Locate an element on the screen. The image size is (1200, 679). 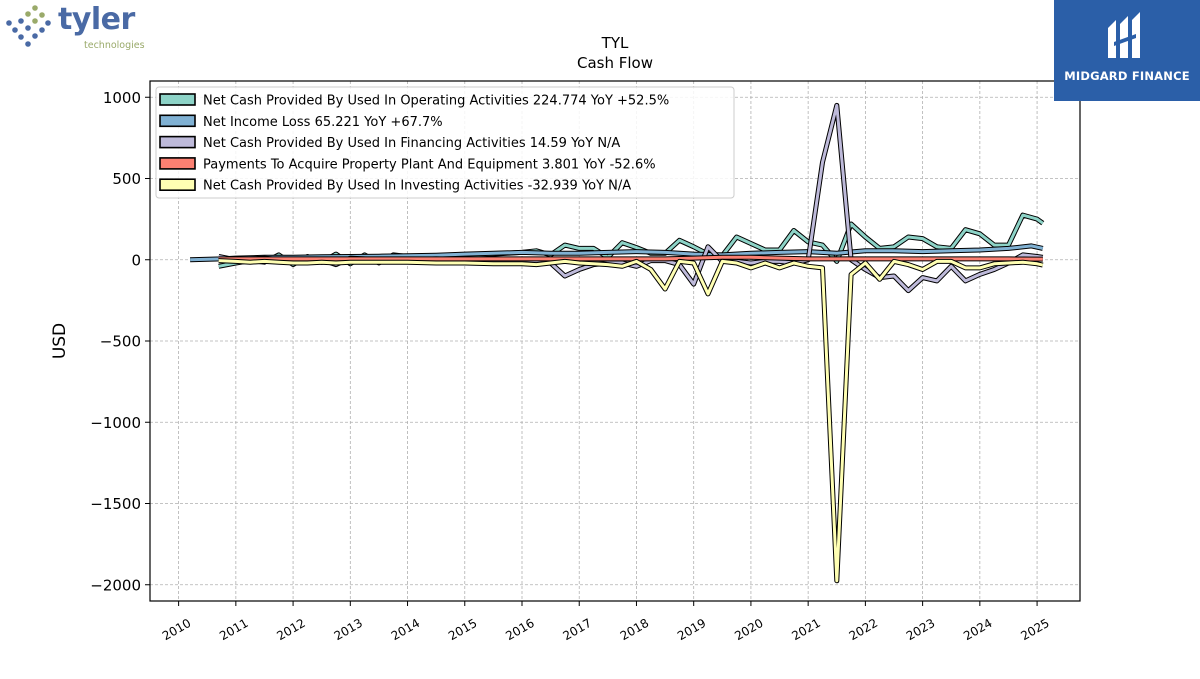
y-tick-label: −2000 is located at coordinates (115, 585).